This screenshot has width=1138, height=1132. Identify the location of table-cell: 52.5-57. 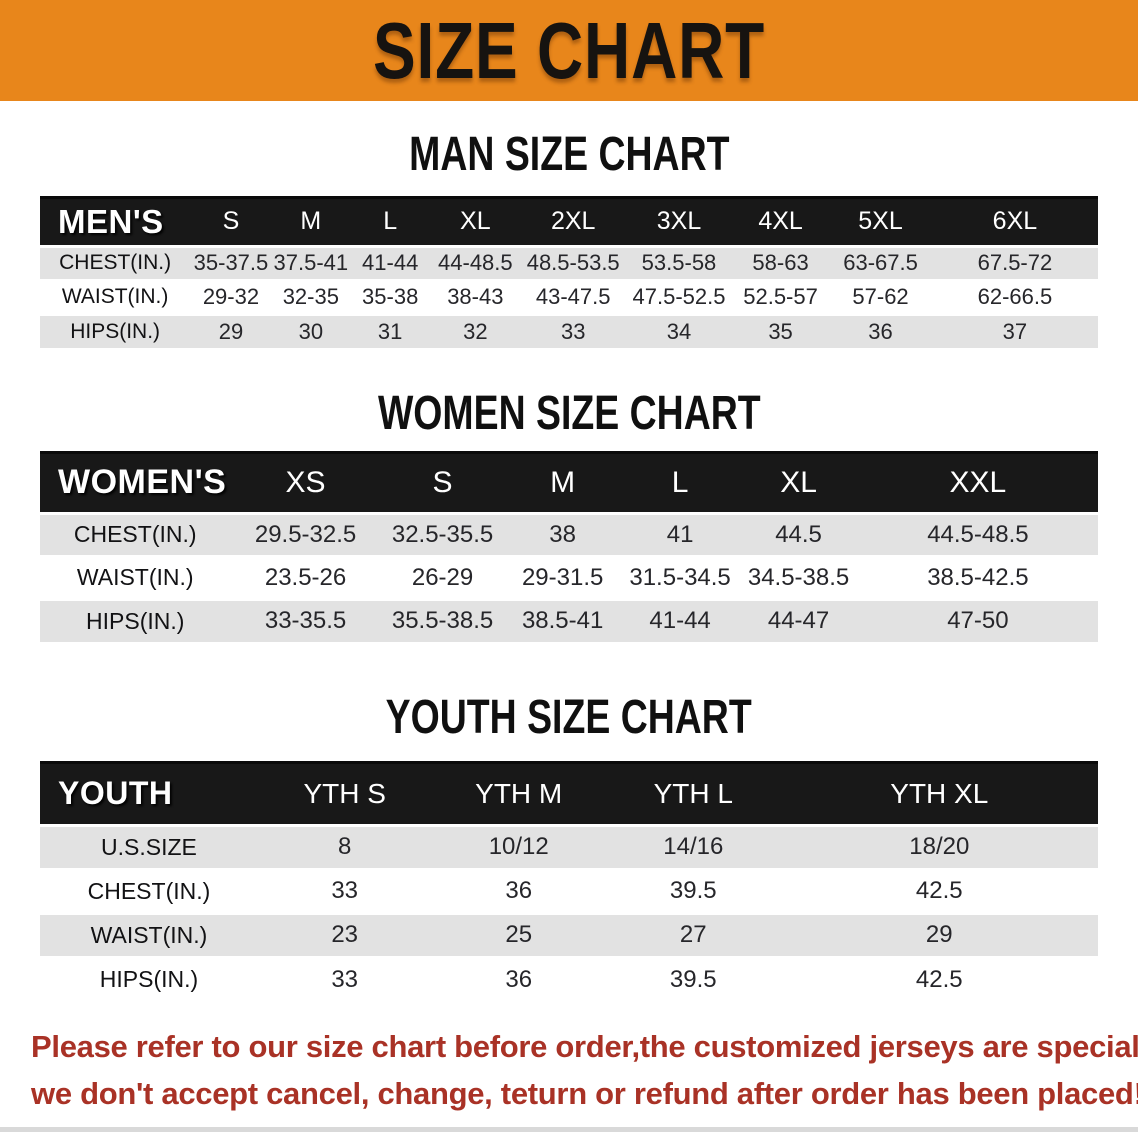
(780, 296).